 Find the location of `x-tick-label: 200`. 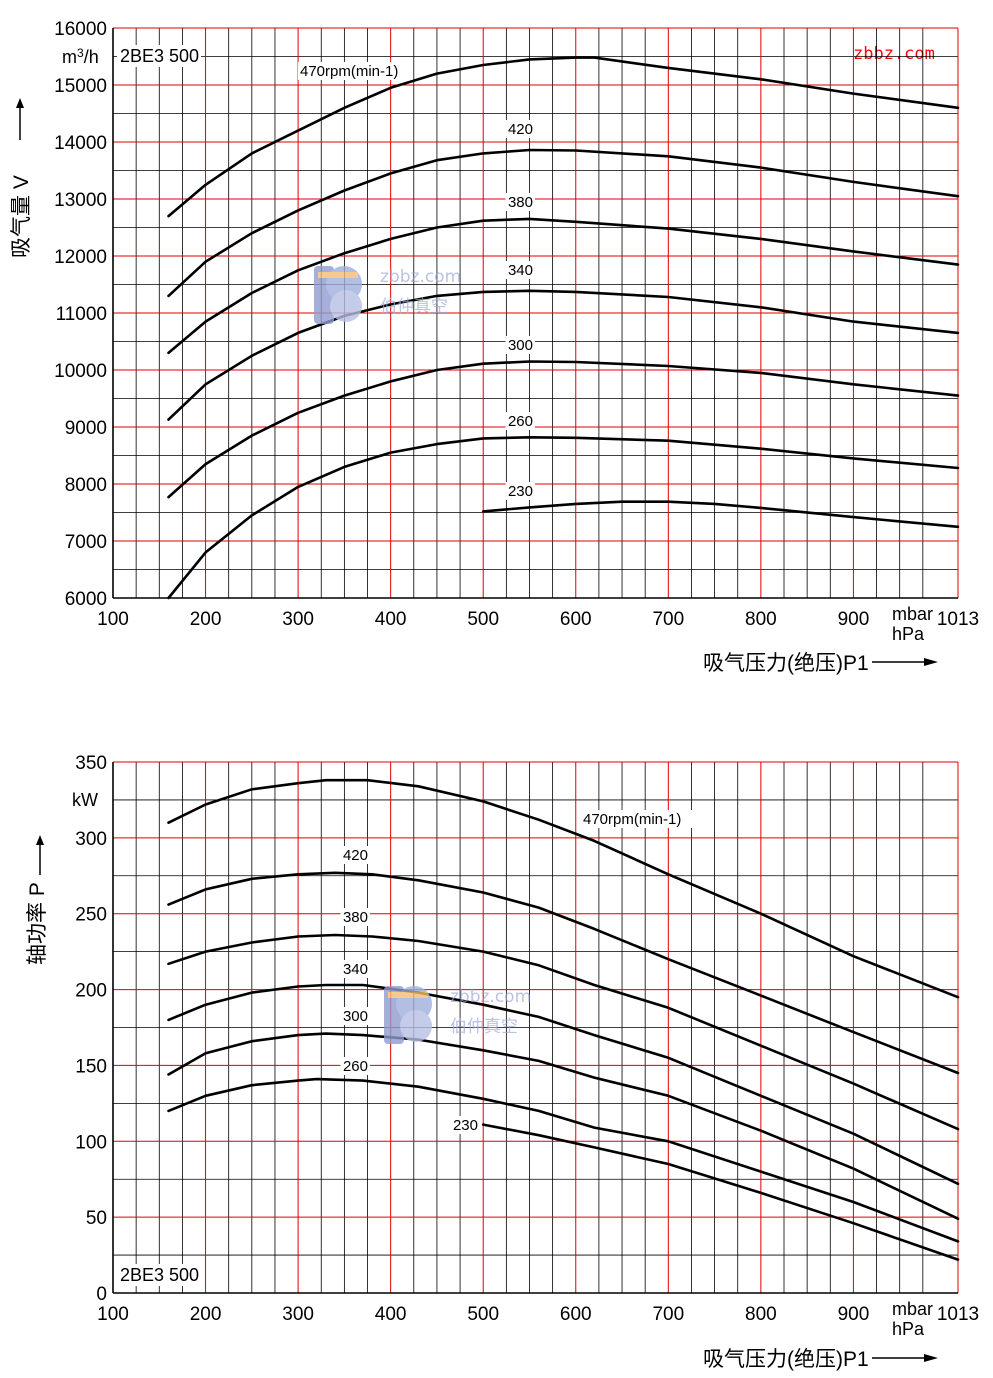

x-tick-label: 200 is located at coordinates (206, 1314).